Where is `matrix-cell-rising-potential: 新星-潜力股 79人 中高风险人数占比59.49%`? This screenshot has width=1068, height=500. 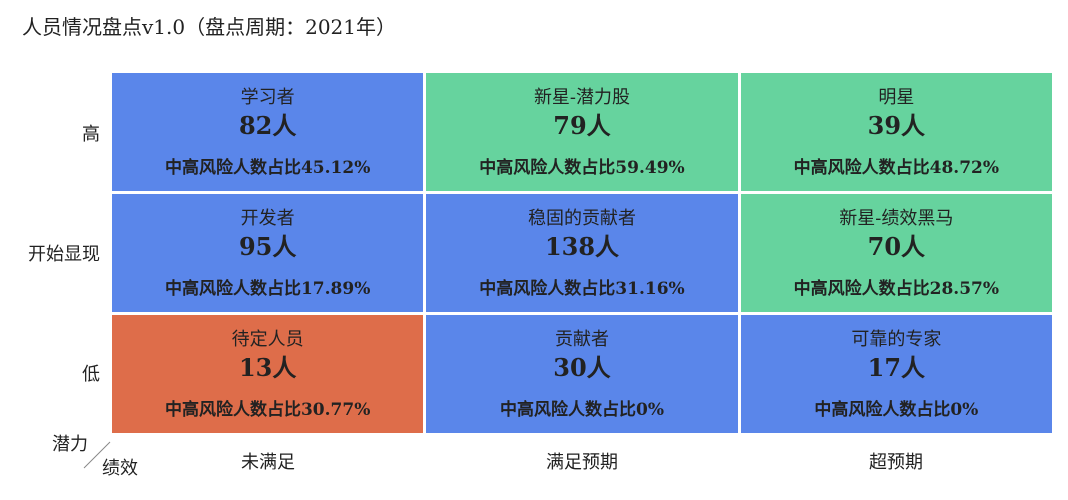 matrix-cell-rising-potential: 新星-潜力股 79人 中高风险人数占比59.49% is located at coordinates (582, 132).